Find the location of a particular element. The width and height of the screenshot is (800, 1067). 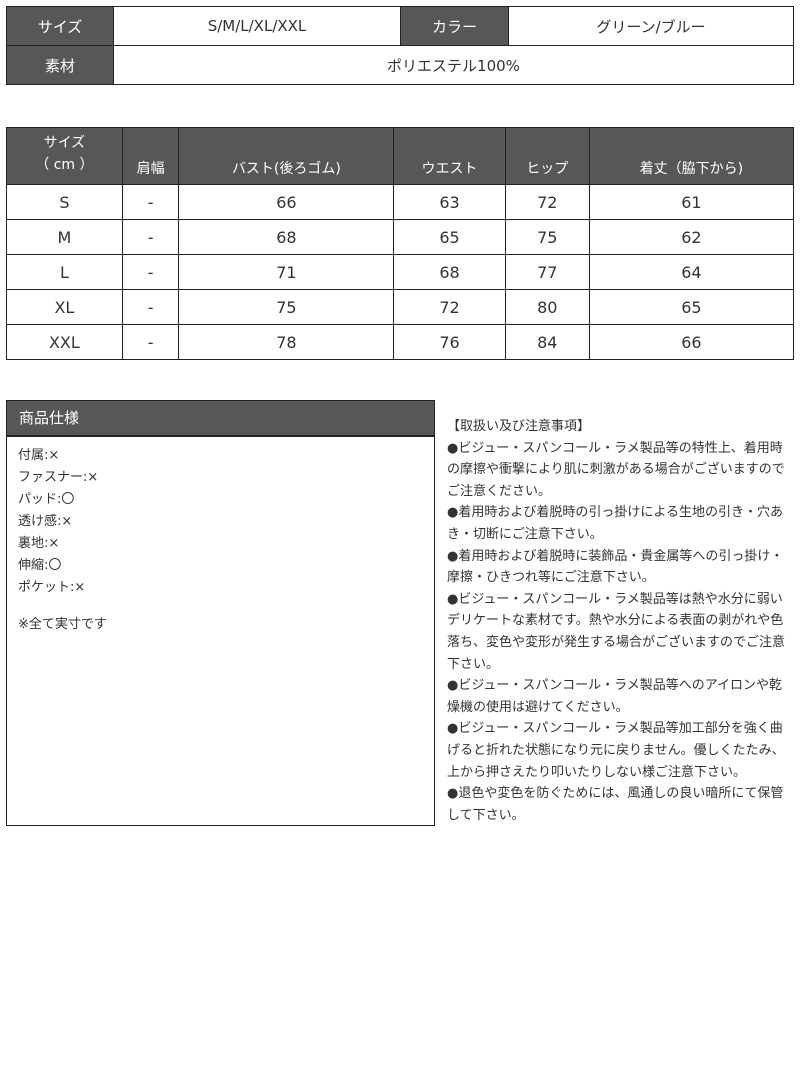

table-row: M -68 65 75 62 is located at coordinates (400, 237).